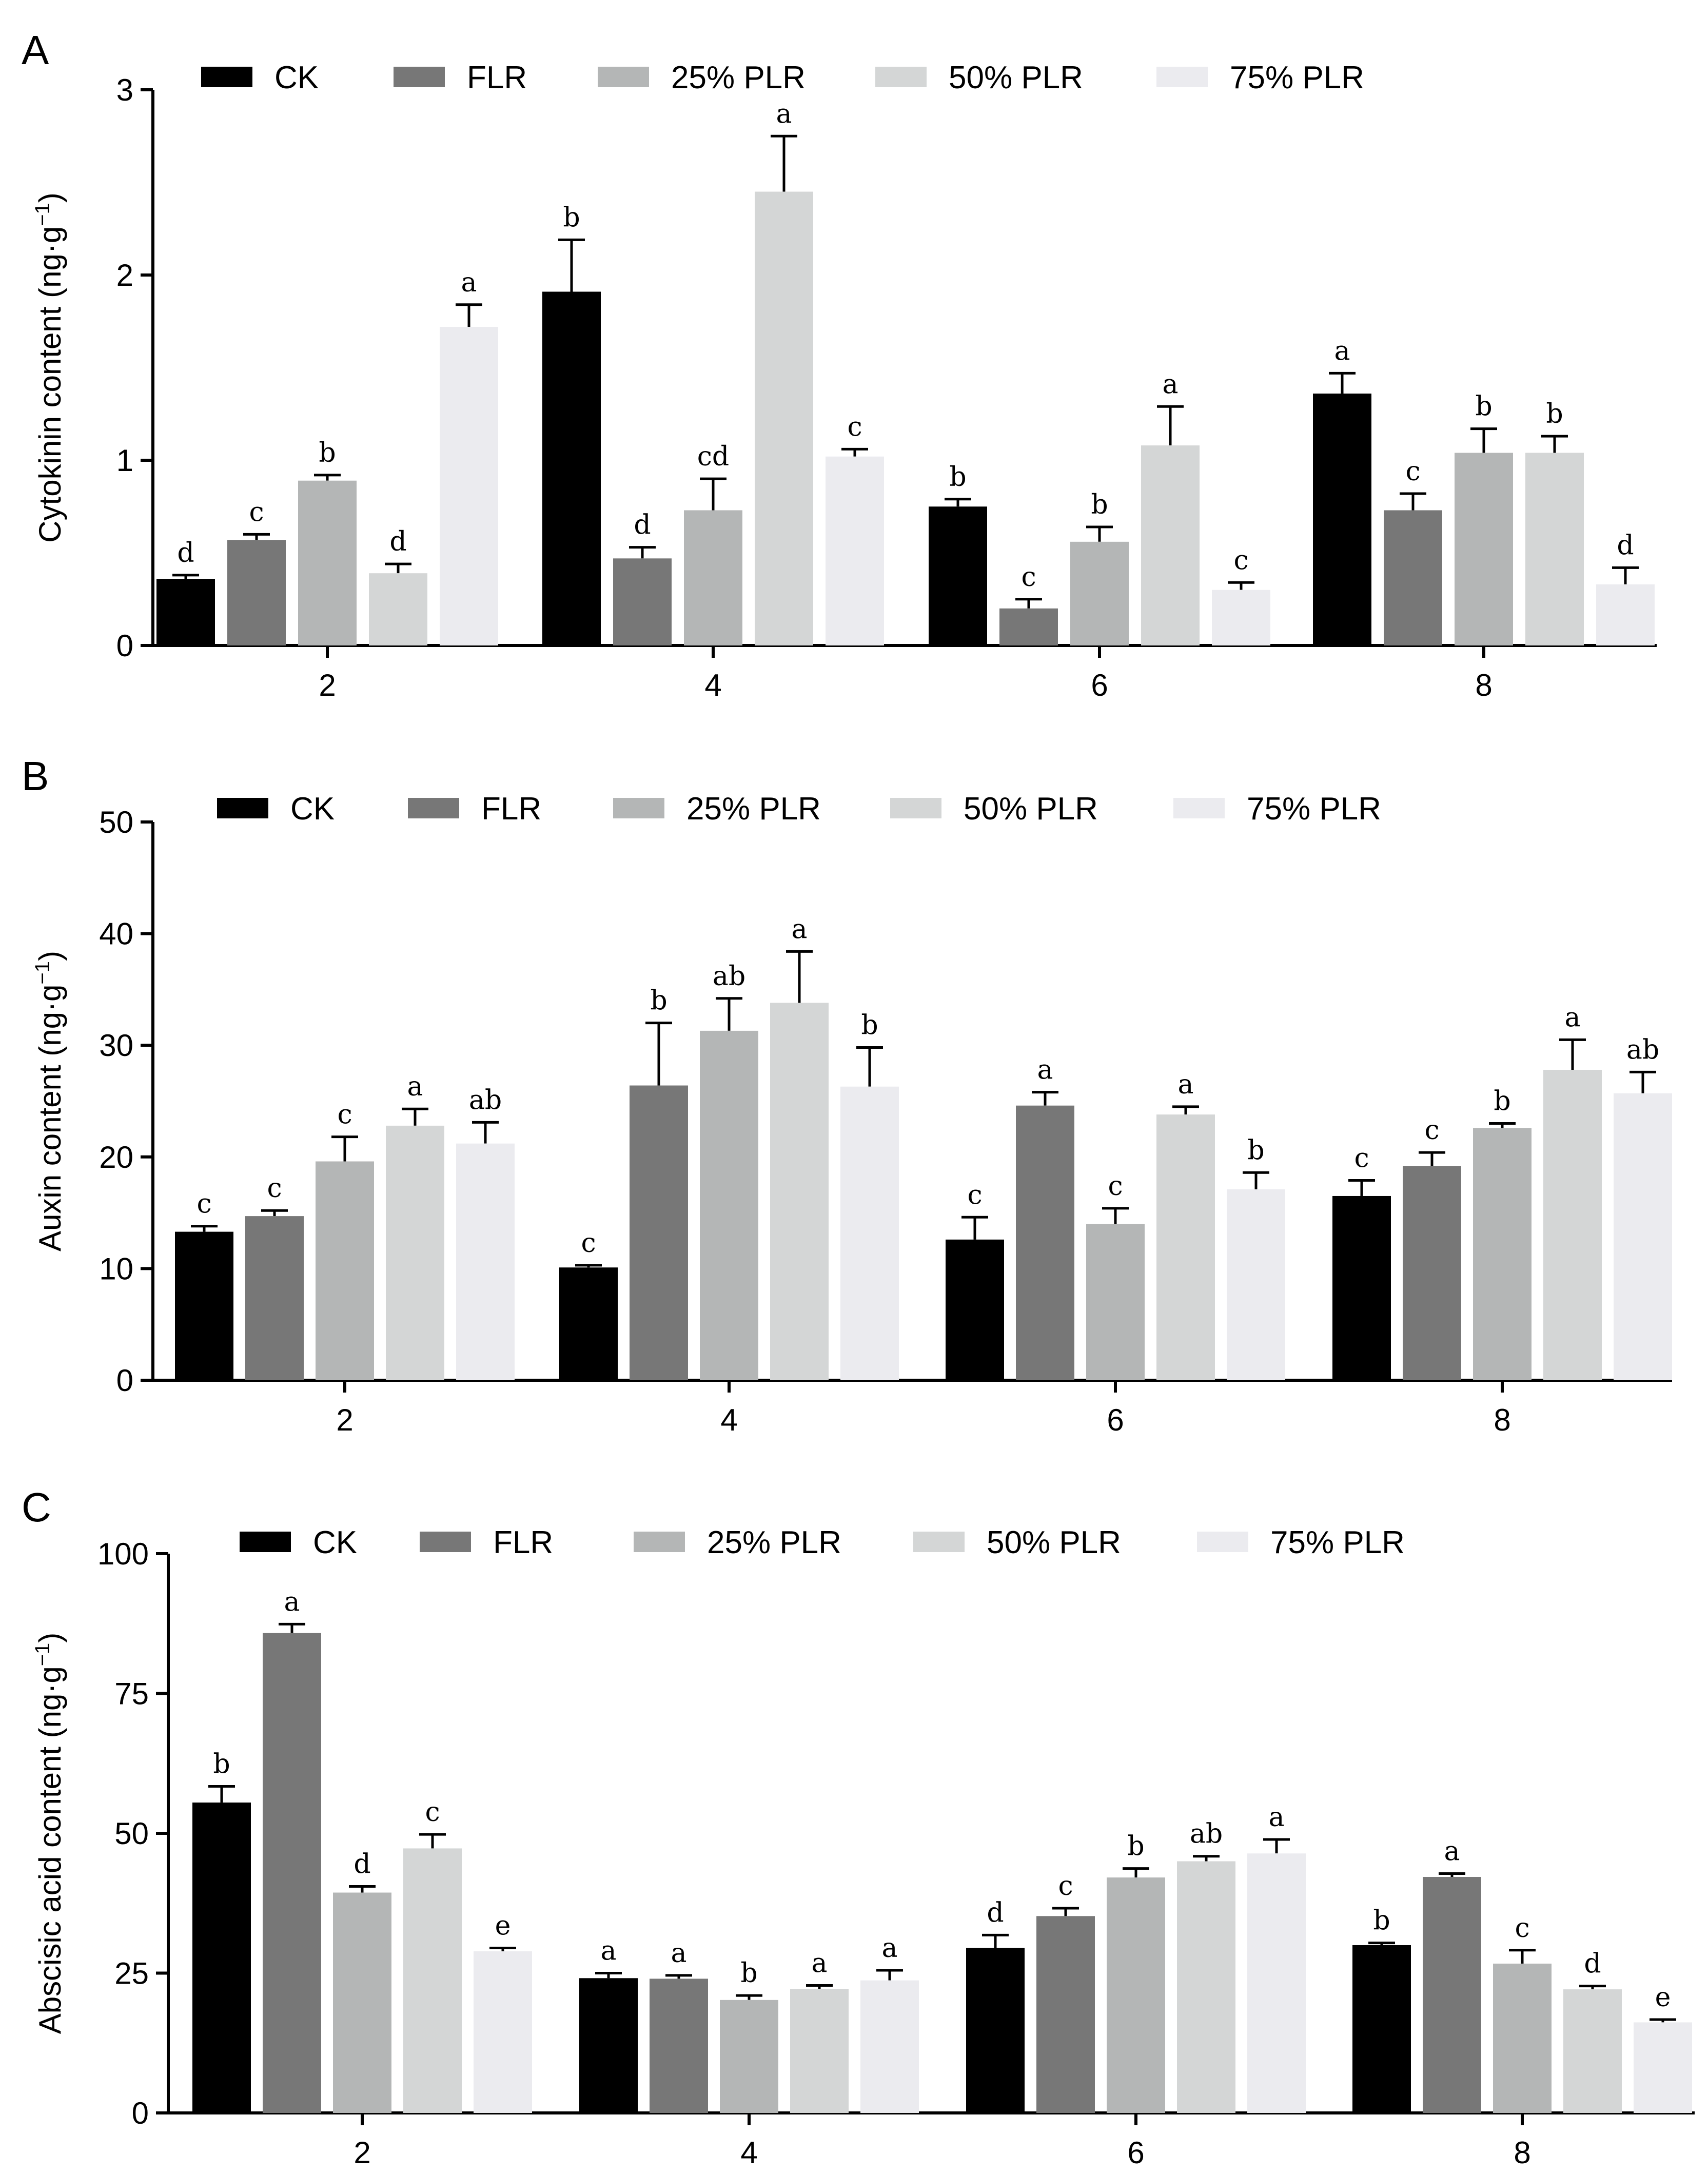 This screenshot has width=1708, height=2174. What do you see at coordinates (131, 1694) in the screenshot?
I see `y-tick-label: 75` at bounding box center [131, 1694].